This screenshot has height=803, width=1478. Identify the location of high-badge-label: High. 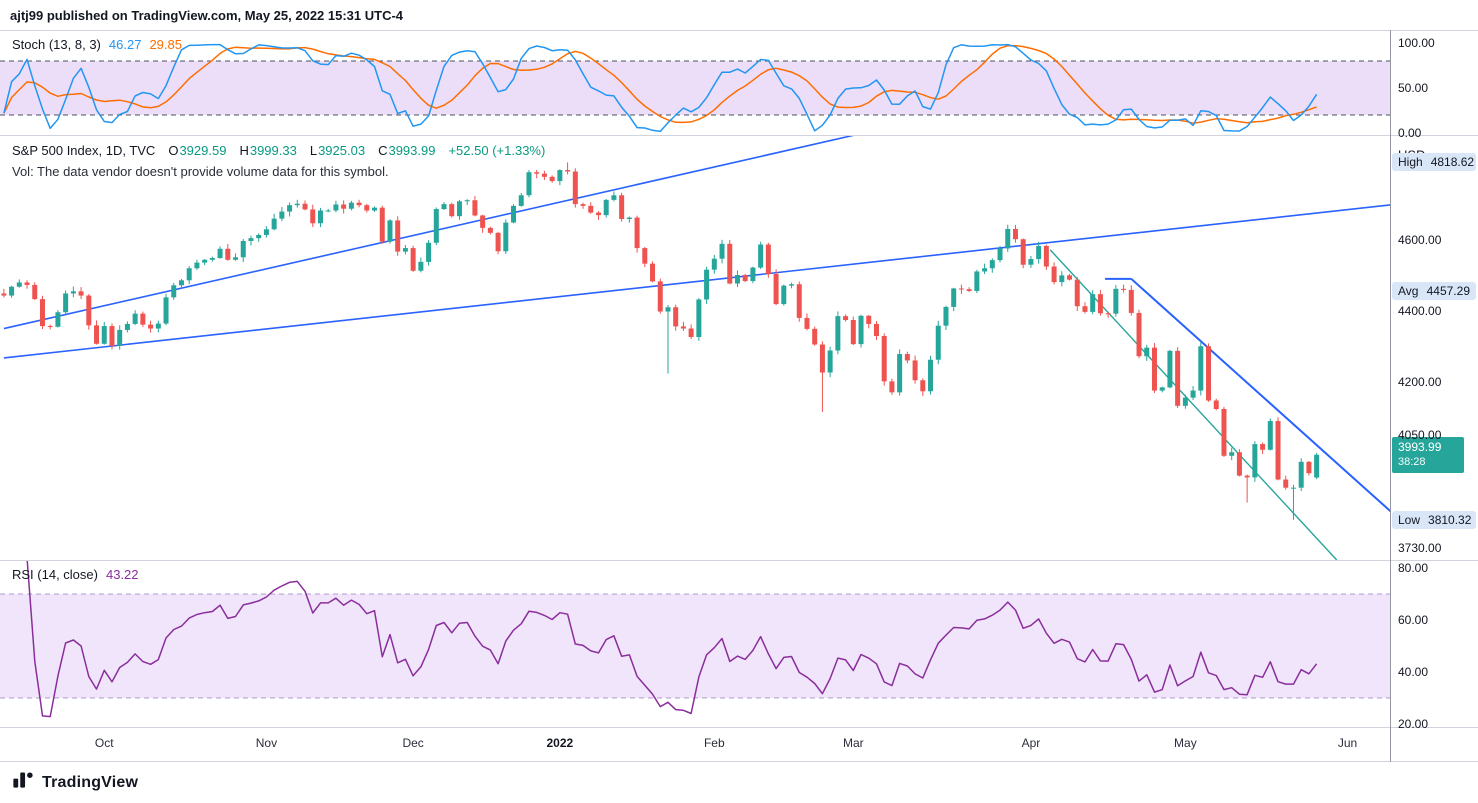
(1410, 162).